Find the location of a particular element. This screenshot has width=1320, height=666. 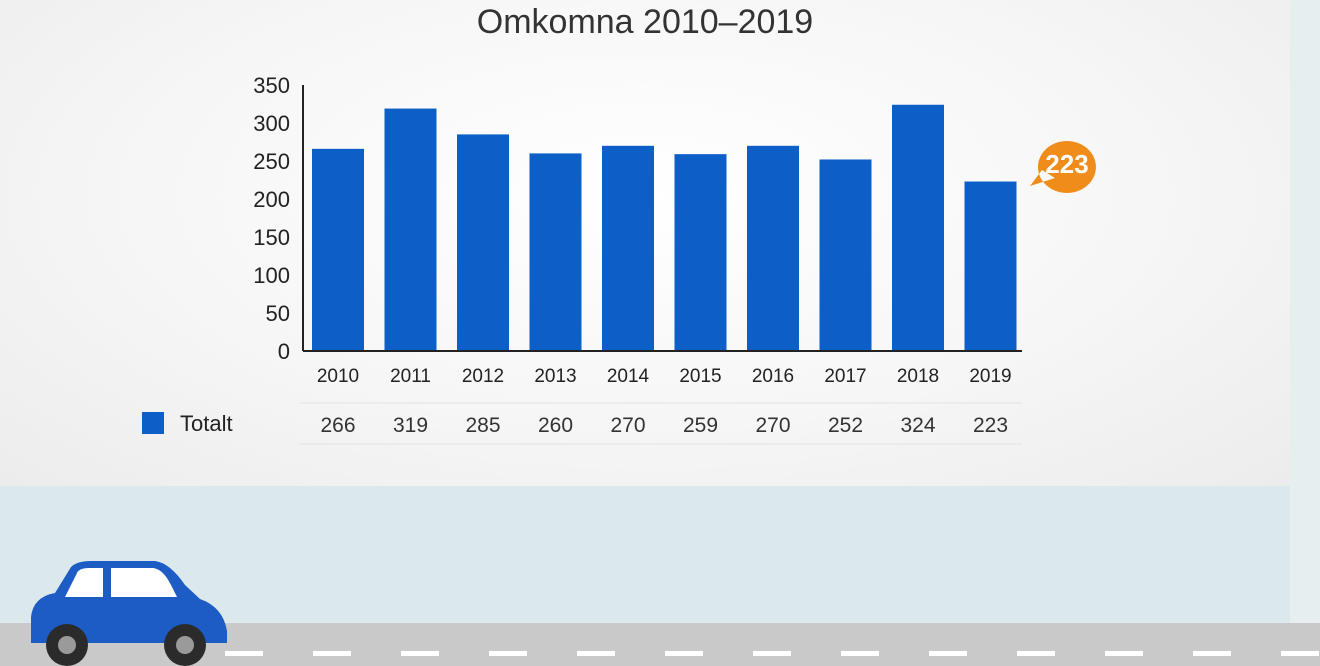

y-axis-ticks: 0 50 100 150 200 250 300 350 is located at coordinates (271, 218).